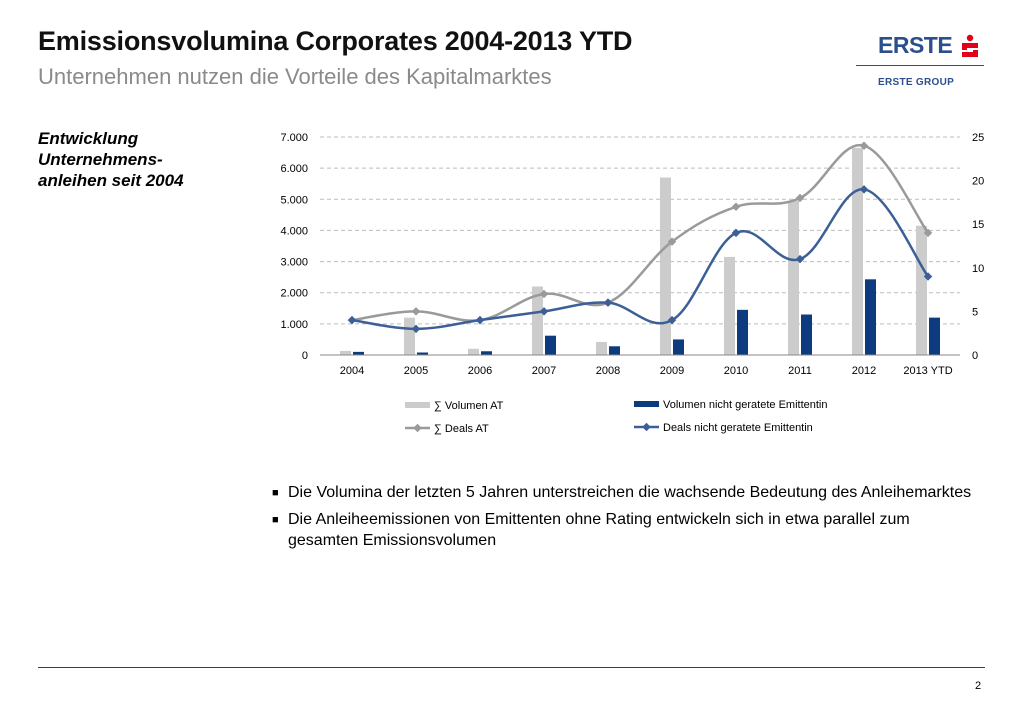 The height and width of the screenshot is (708, 1023). I want to click on line-deals-nicht-geratet, so click(640, 259).